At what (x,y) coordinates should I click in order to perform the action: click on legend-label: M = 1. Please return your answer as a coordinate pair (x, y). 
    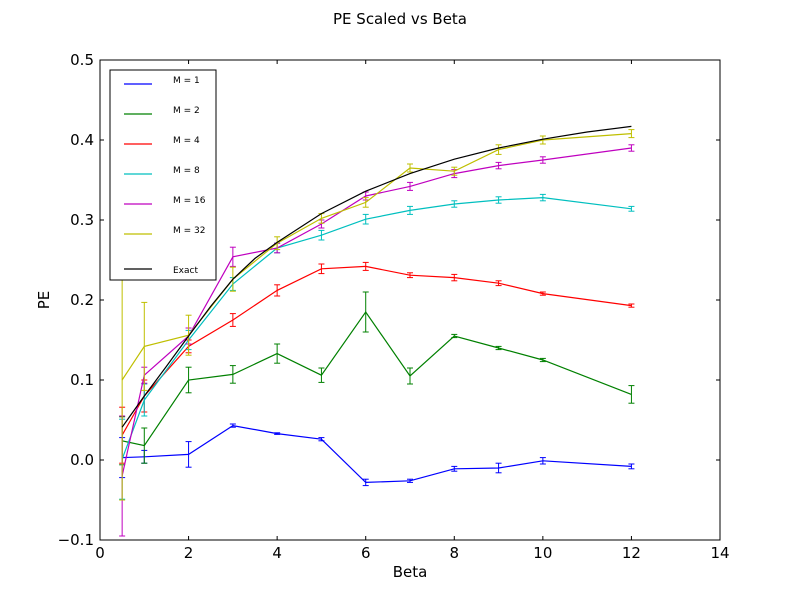
    Looking at the image, I should click on (186, 81).